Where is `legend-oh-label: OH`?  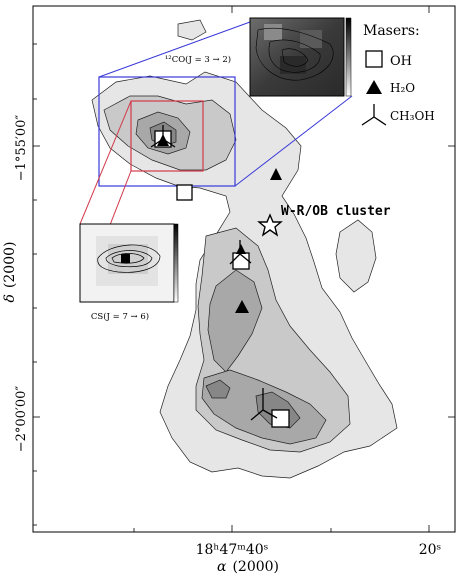 legend-oh-label: OH is located at coordinates (401, 61).